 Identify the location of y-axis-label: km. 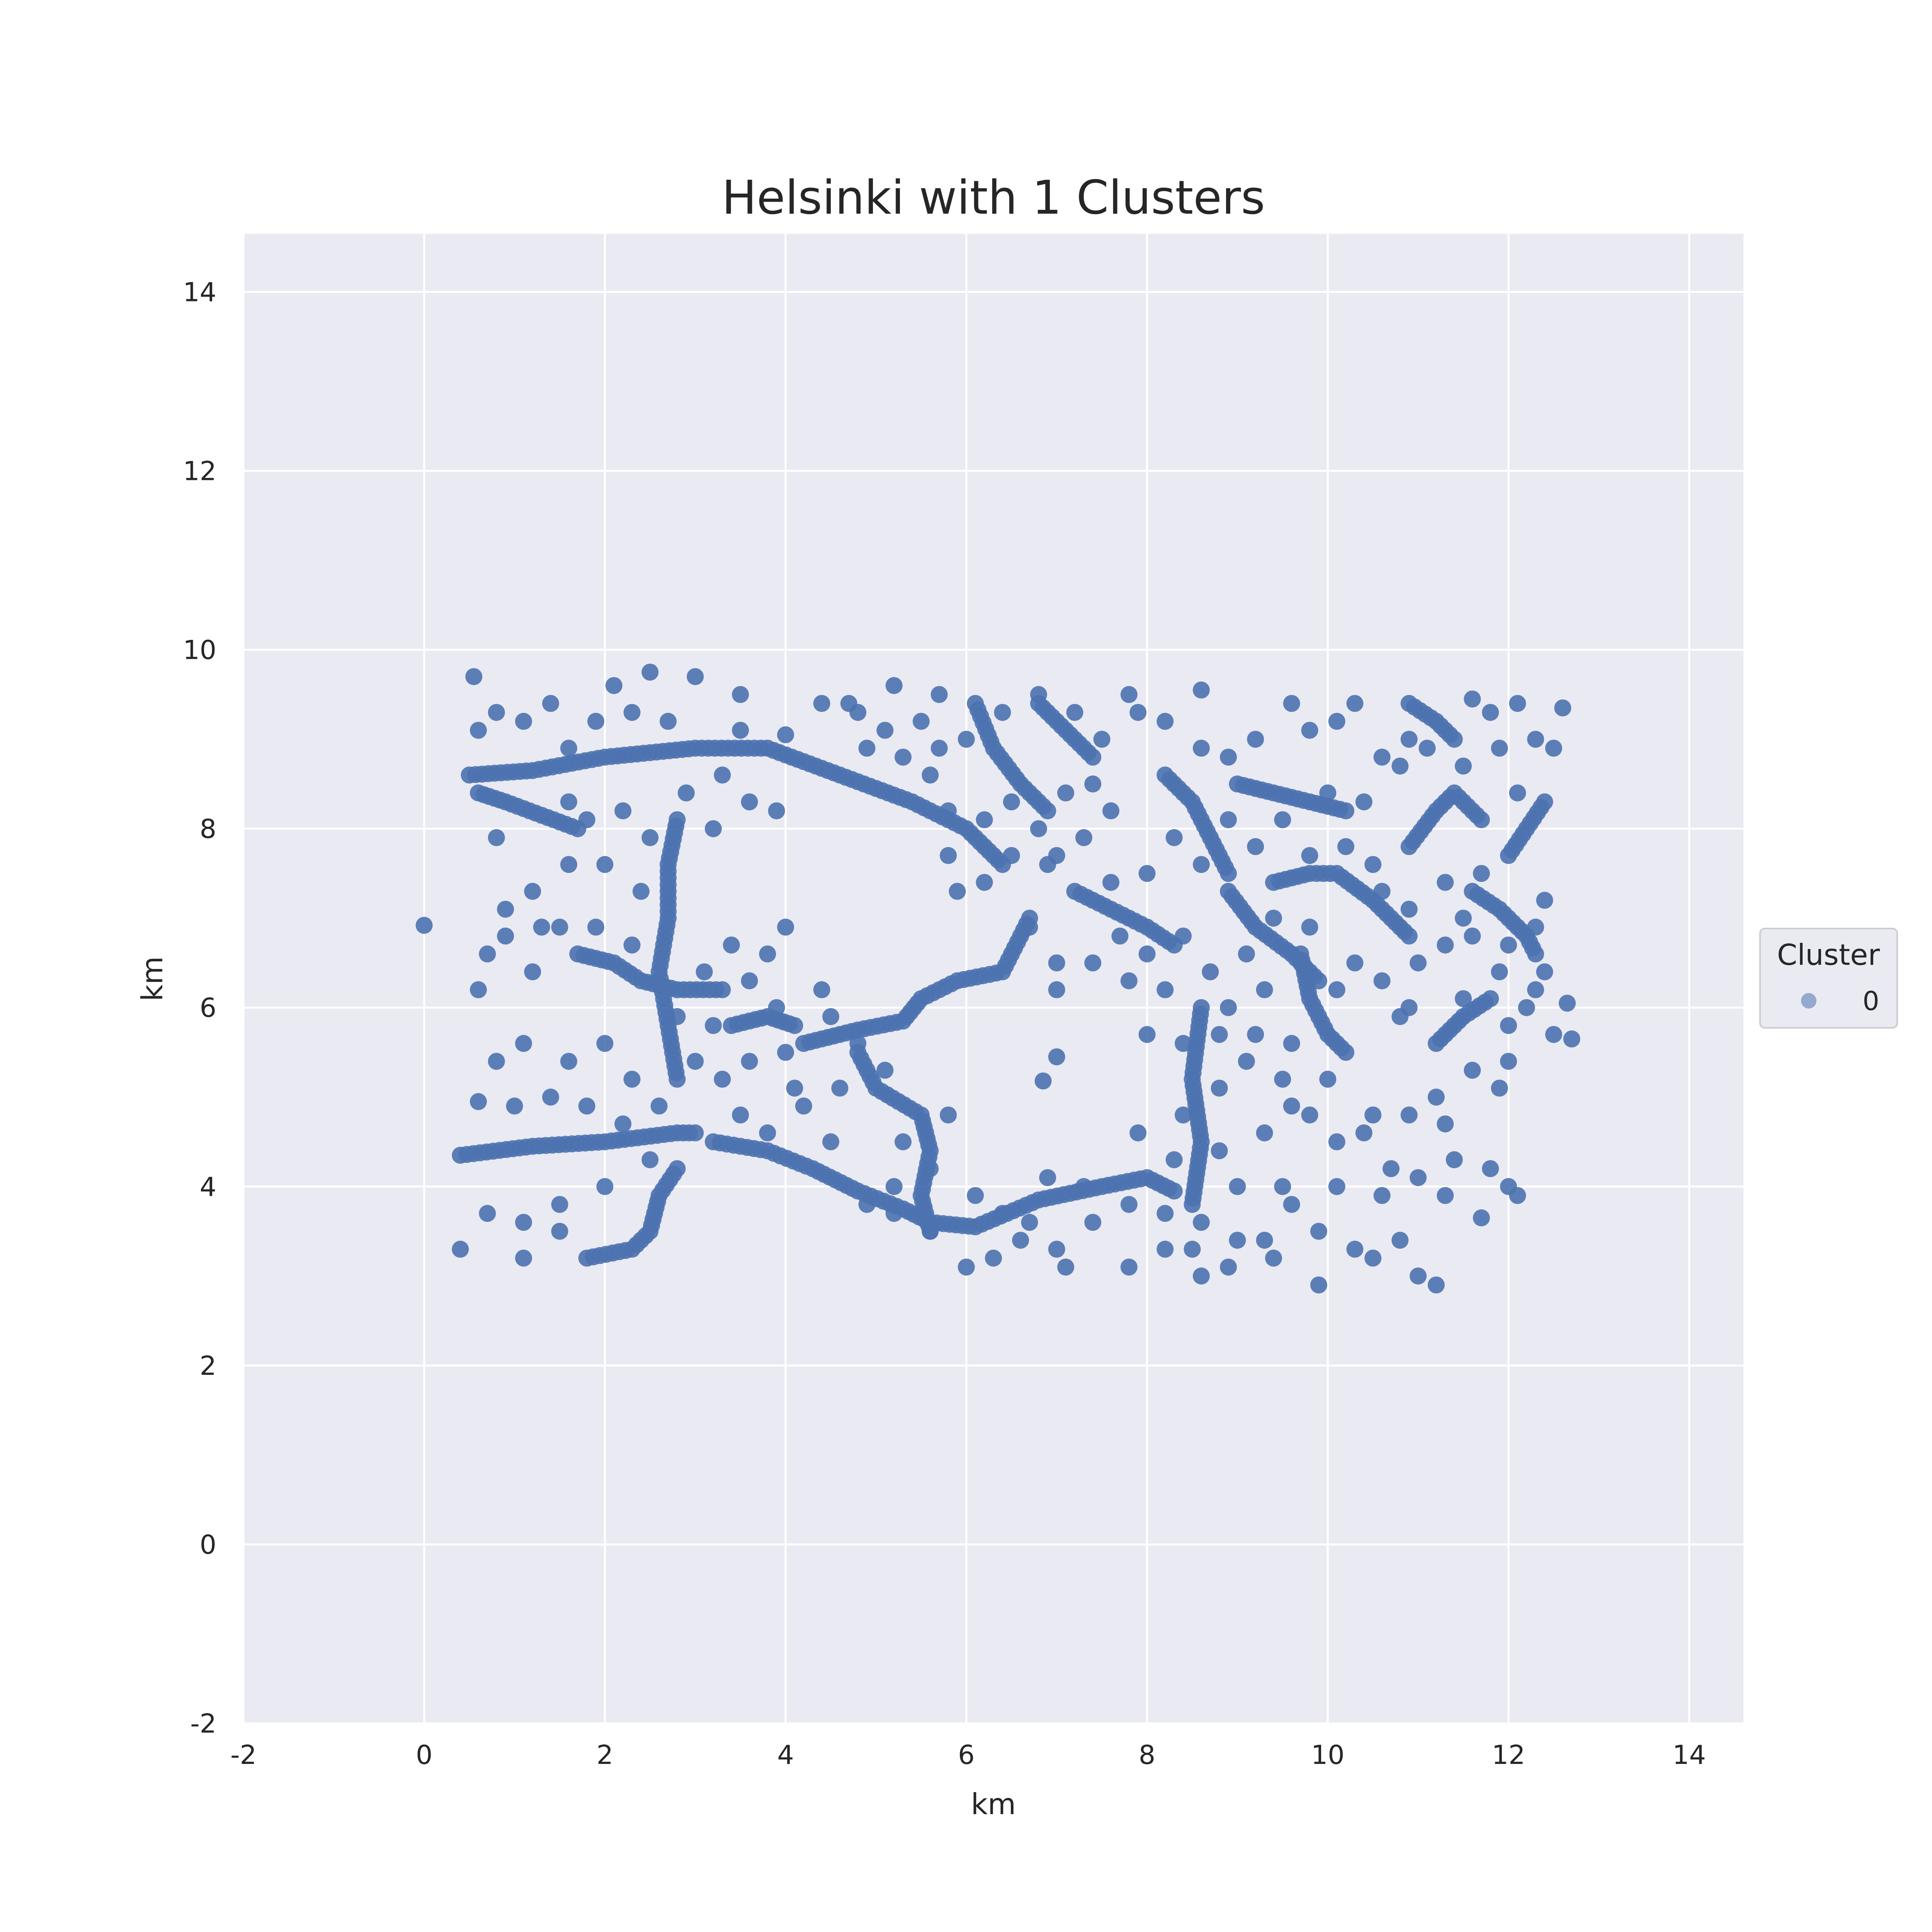
(152, 979).